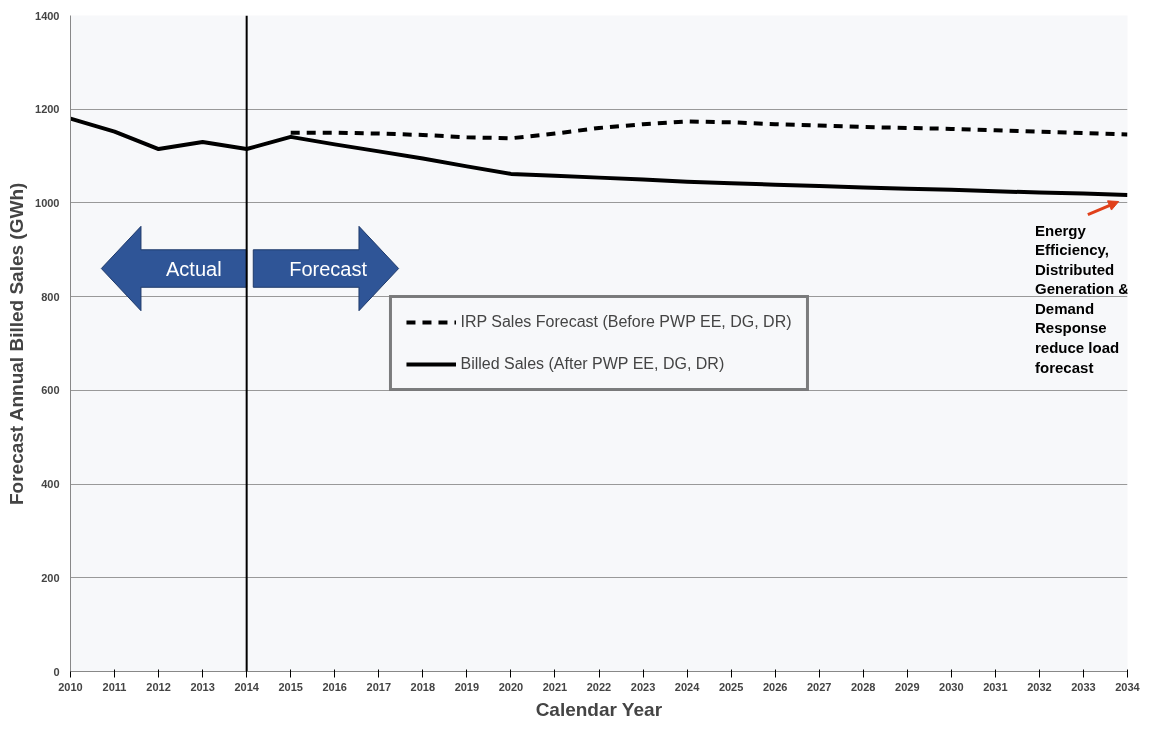  Describe the element at coordinates (731, 686) in the screenshot. I see `x-tick-label: 2025` at that location.